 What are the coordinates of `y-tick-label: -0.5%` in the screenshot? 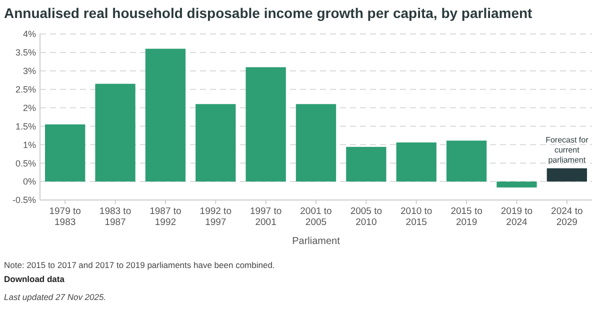 It's located at (24, 200).